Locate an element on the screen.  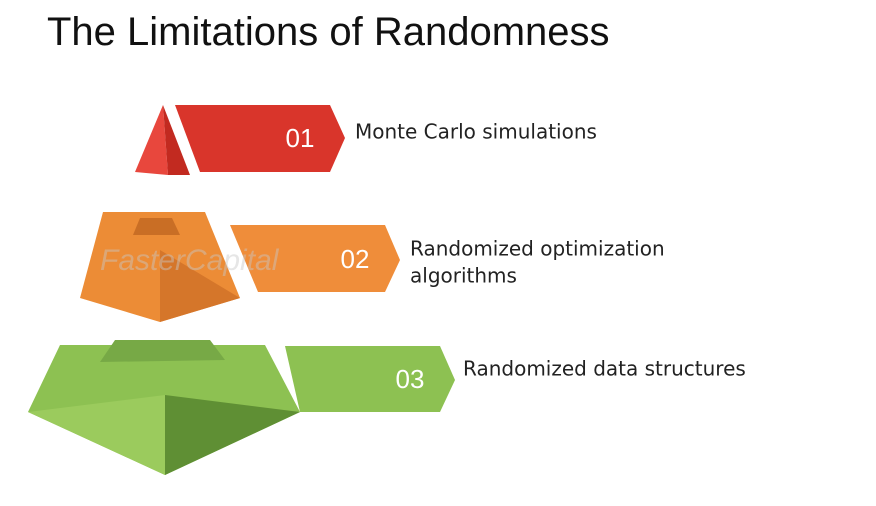
pyramid-bottom-hole is located at coordinates (162, 351).